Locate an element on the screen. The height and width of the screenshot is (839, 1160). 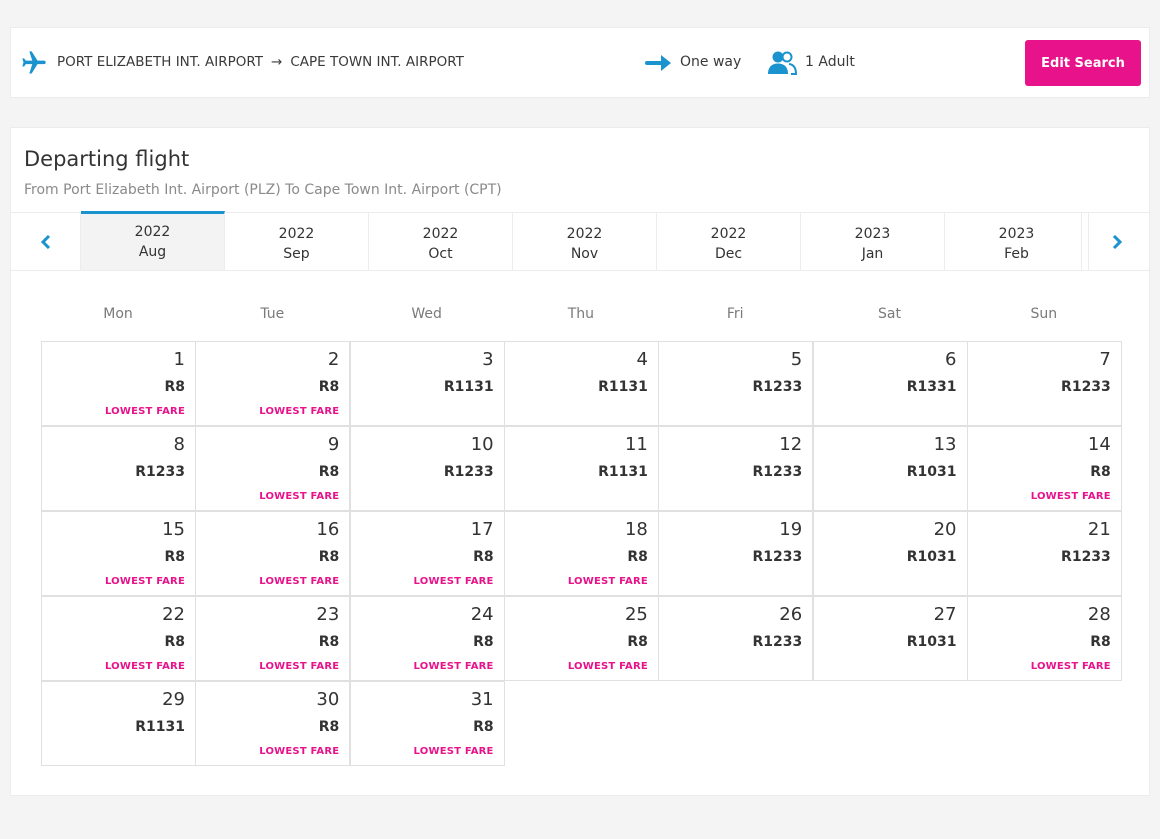
month-tab-oct-2022: 2022 Oct is located at coordinates (441, 241).